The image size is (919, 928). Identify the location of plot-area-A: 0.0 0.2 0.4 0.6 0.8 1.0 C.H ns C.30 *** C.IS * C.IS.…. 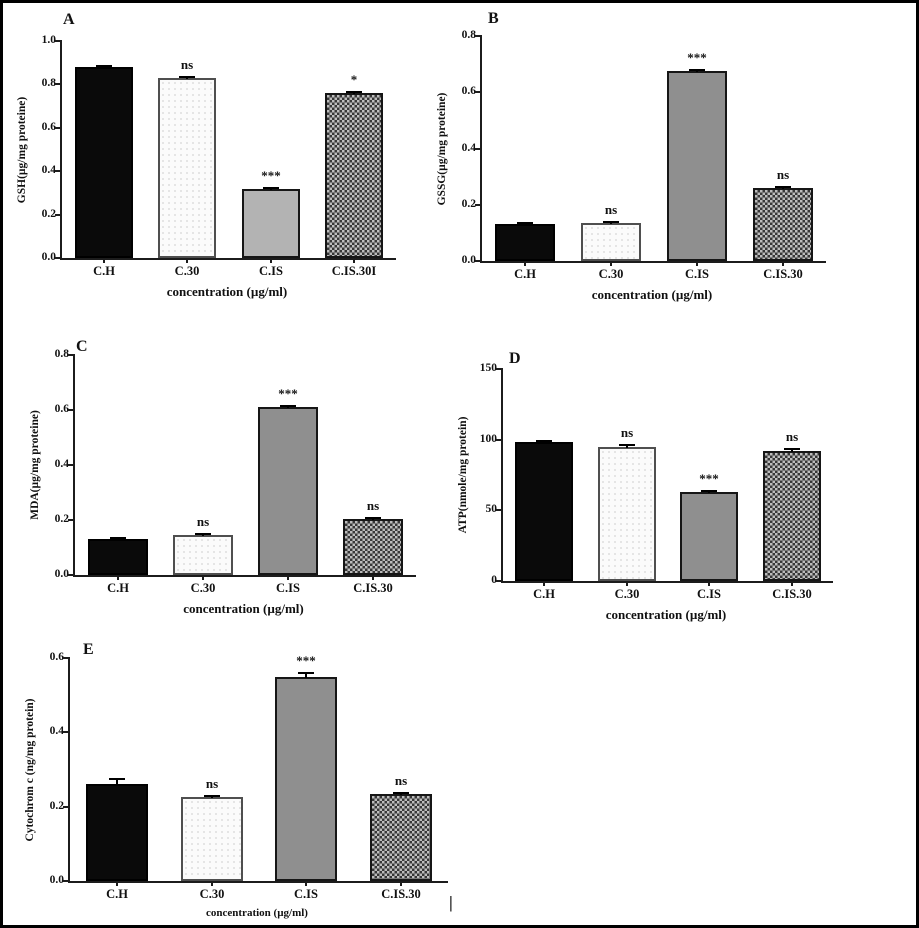
(219, 156).